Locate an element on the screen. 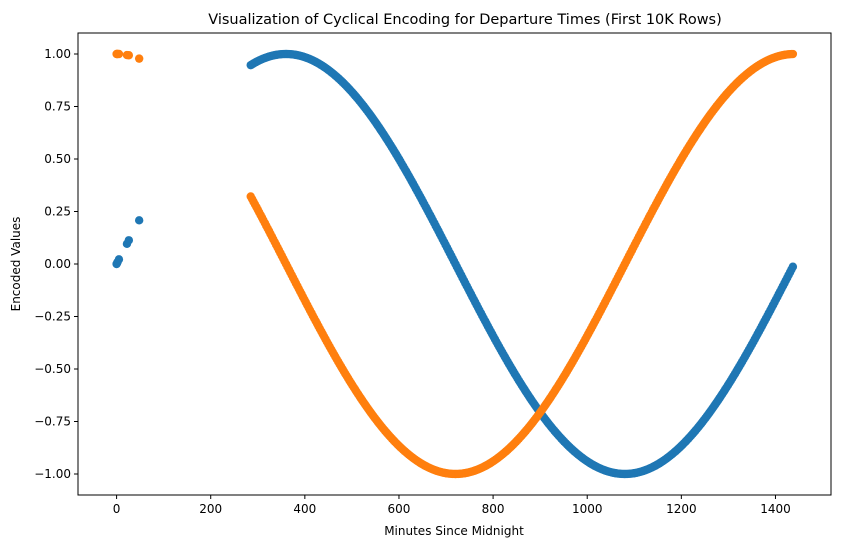  y-tick-label: 0.50 is located at coordinates (57, 159).